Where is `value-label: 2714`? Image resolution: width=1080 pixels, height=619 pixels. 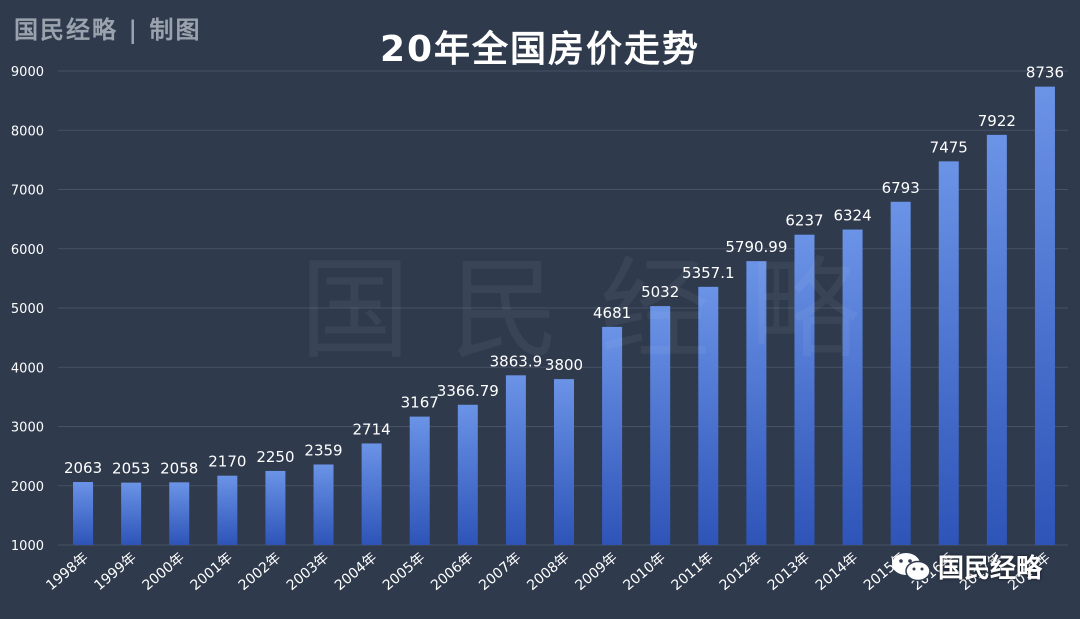 value-label: 2714 is located at coordinates (372, 429).